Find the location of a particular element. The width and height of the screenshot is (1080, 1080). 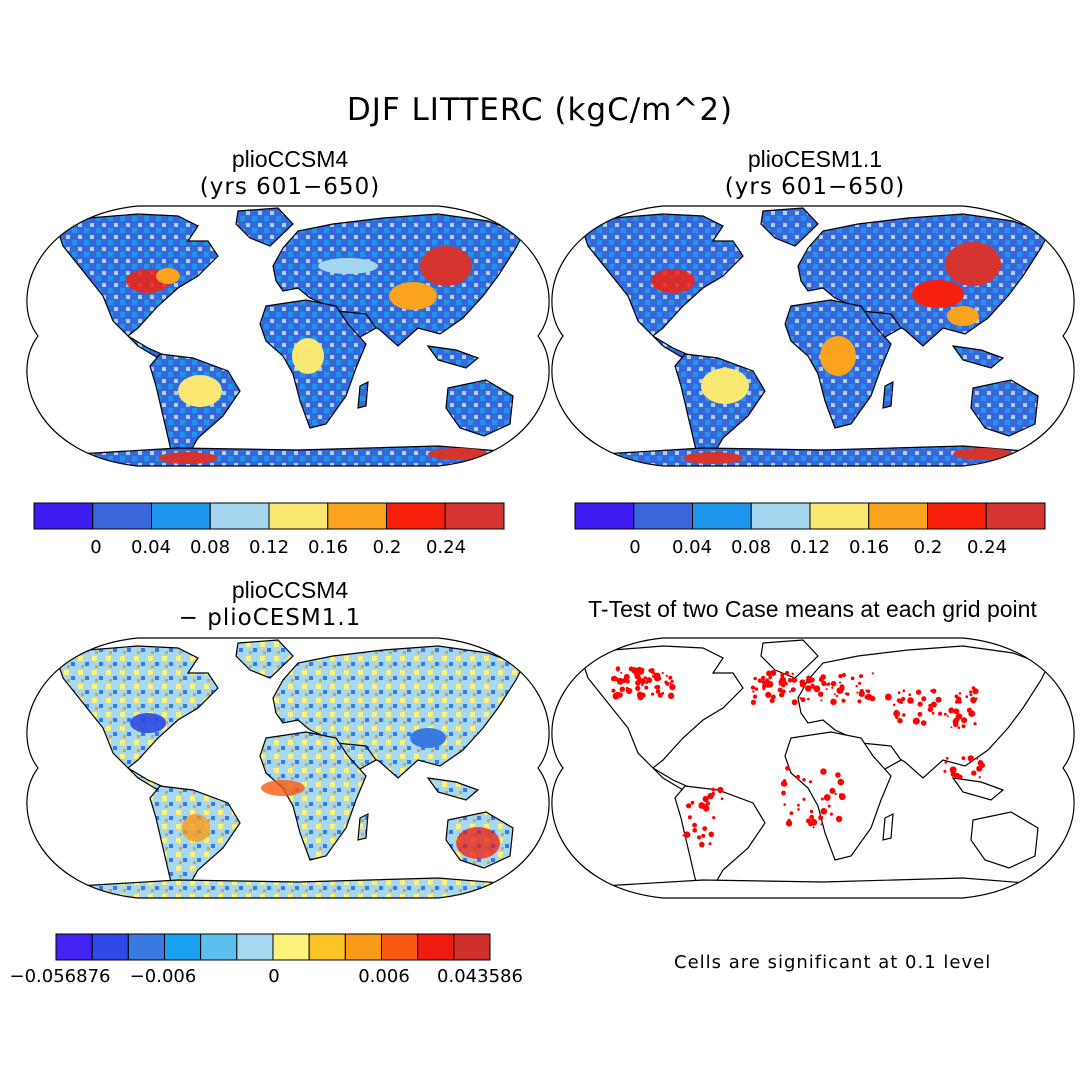

figure-title: DJF LITTERC (kgC/m^2) is located at coordinates (540, 110).